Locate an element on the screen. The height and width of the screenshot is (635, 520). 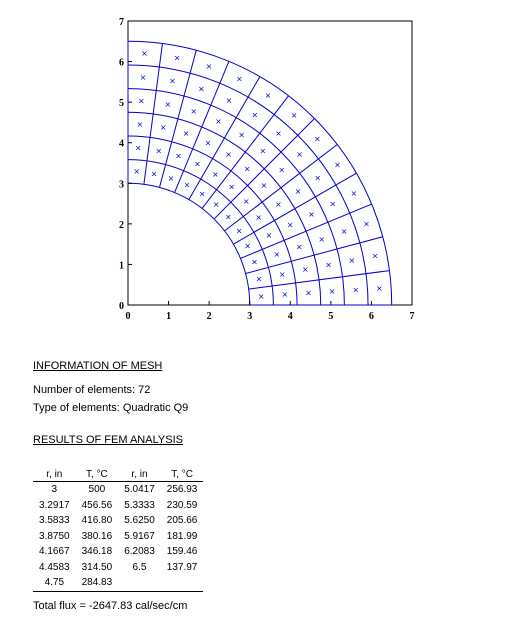
x-tick-label: 5 is located at coordinates (330, 316).